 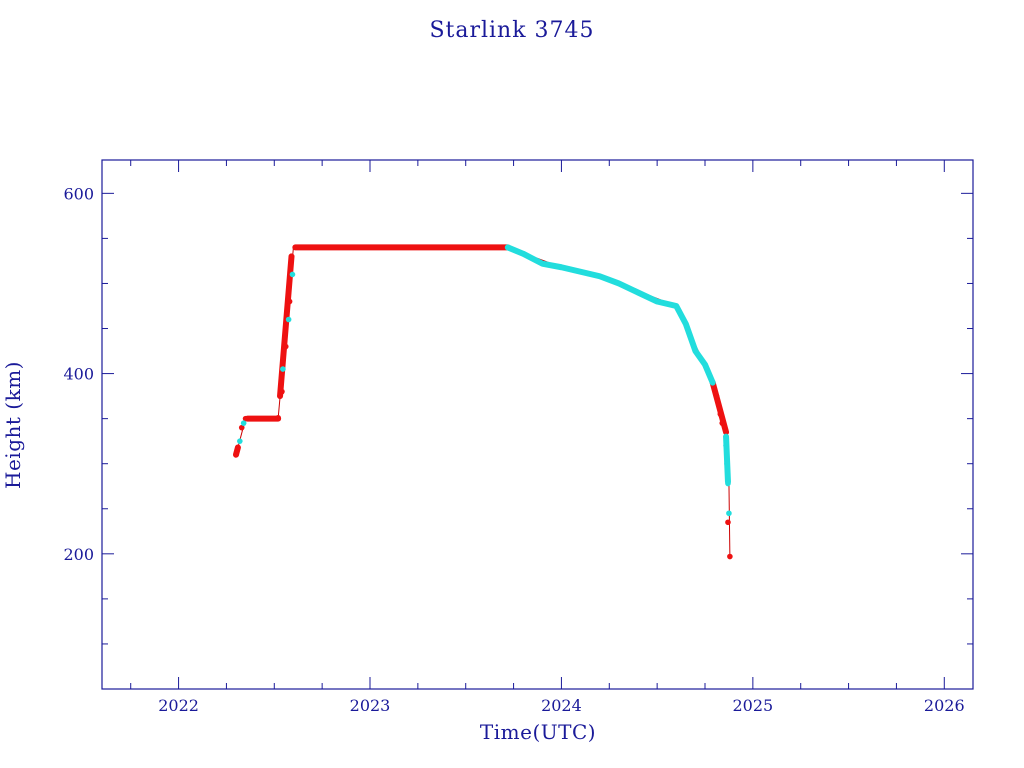 What do you see at coordinates (78, 554) in the screenshot?
I see `y-tick-label: 200` at bounding box center [78, 554].